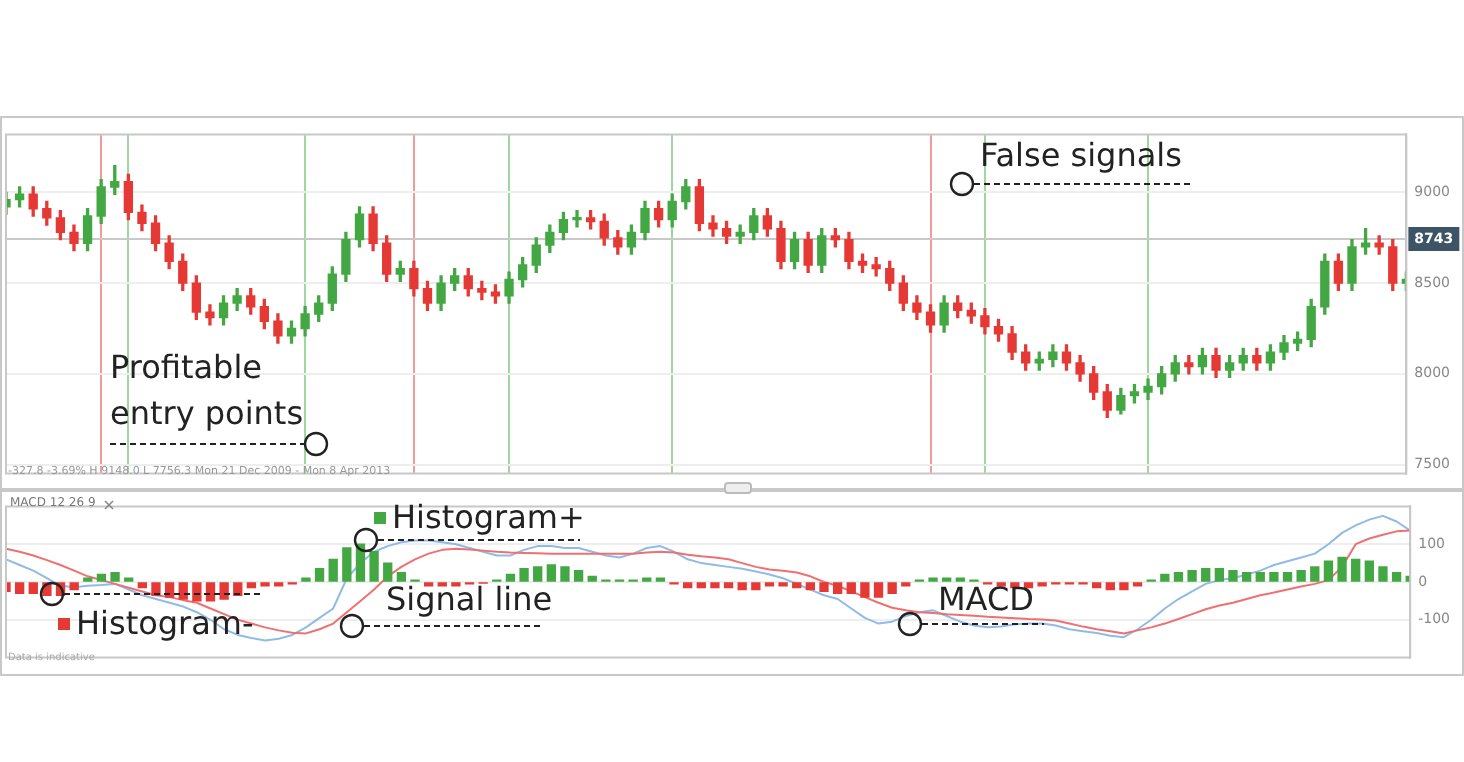  What do you see at coordinates (165, 623) in the screenshot?
I see `legend-label: Histogram-` at bounding box center [165, 623].